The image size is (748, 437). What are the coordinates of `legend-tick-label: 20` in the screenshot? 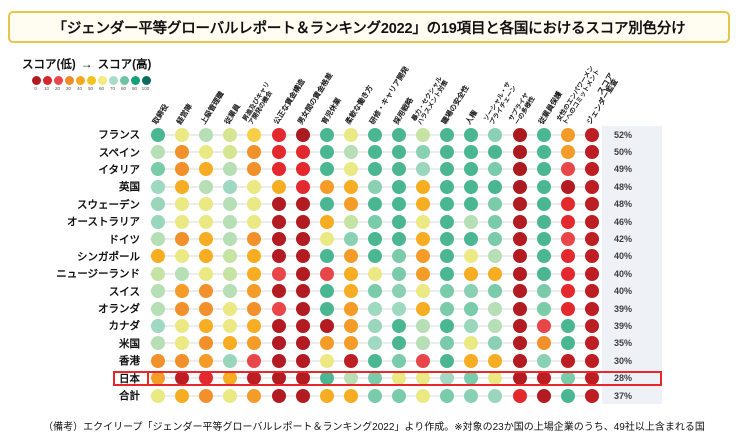 It's located at (57, 88).